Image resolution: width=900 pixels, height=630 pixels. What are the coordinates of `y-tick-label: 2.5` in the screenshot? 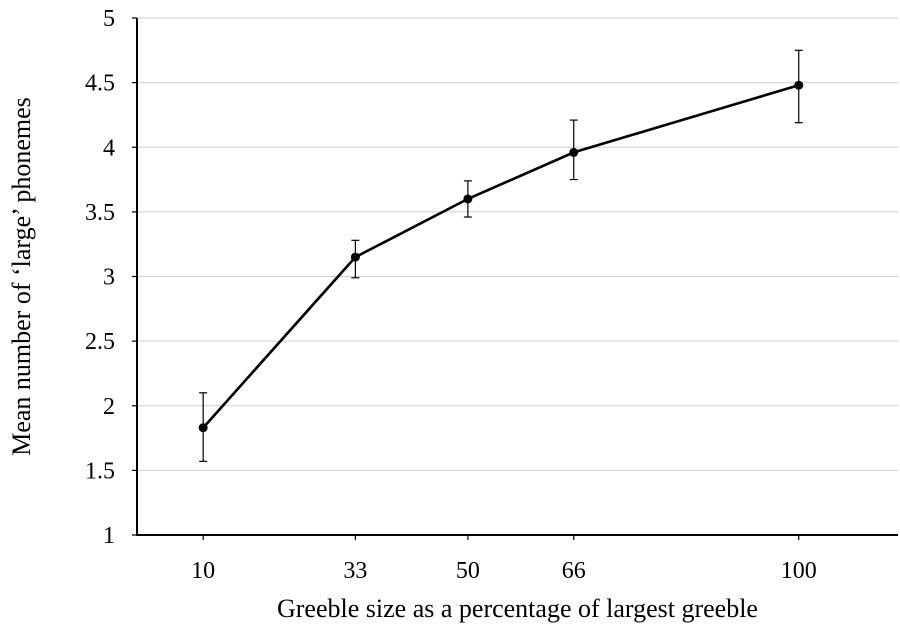 It's located at (100, 342).